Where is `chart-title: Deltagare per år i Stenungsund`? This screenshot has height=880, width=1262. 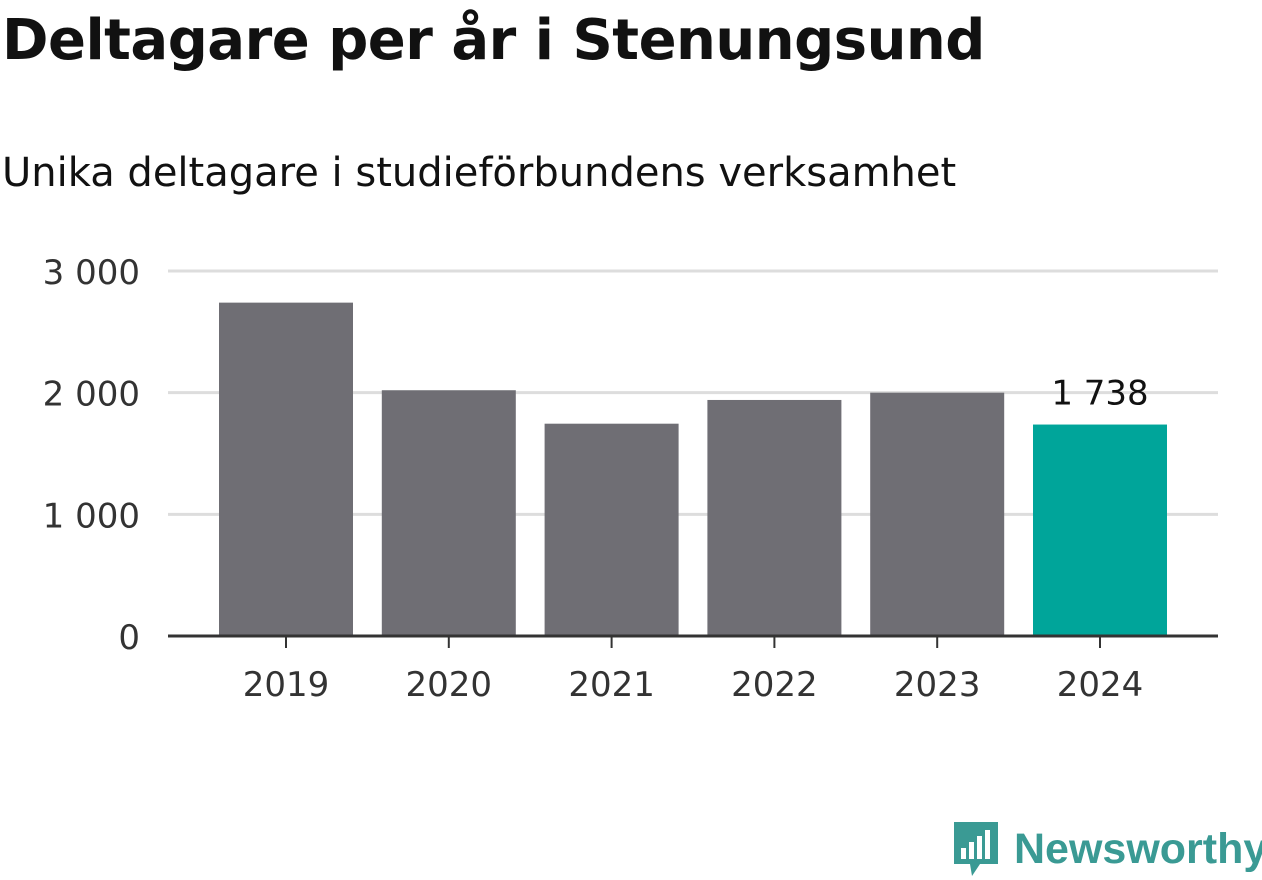
chart-title: Deltagare per år i Stenungsund is located at coordinates (493, 40).